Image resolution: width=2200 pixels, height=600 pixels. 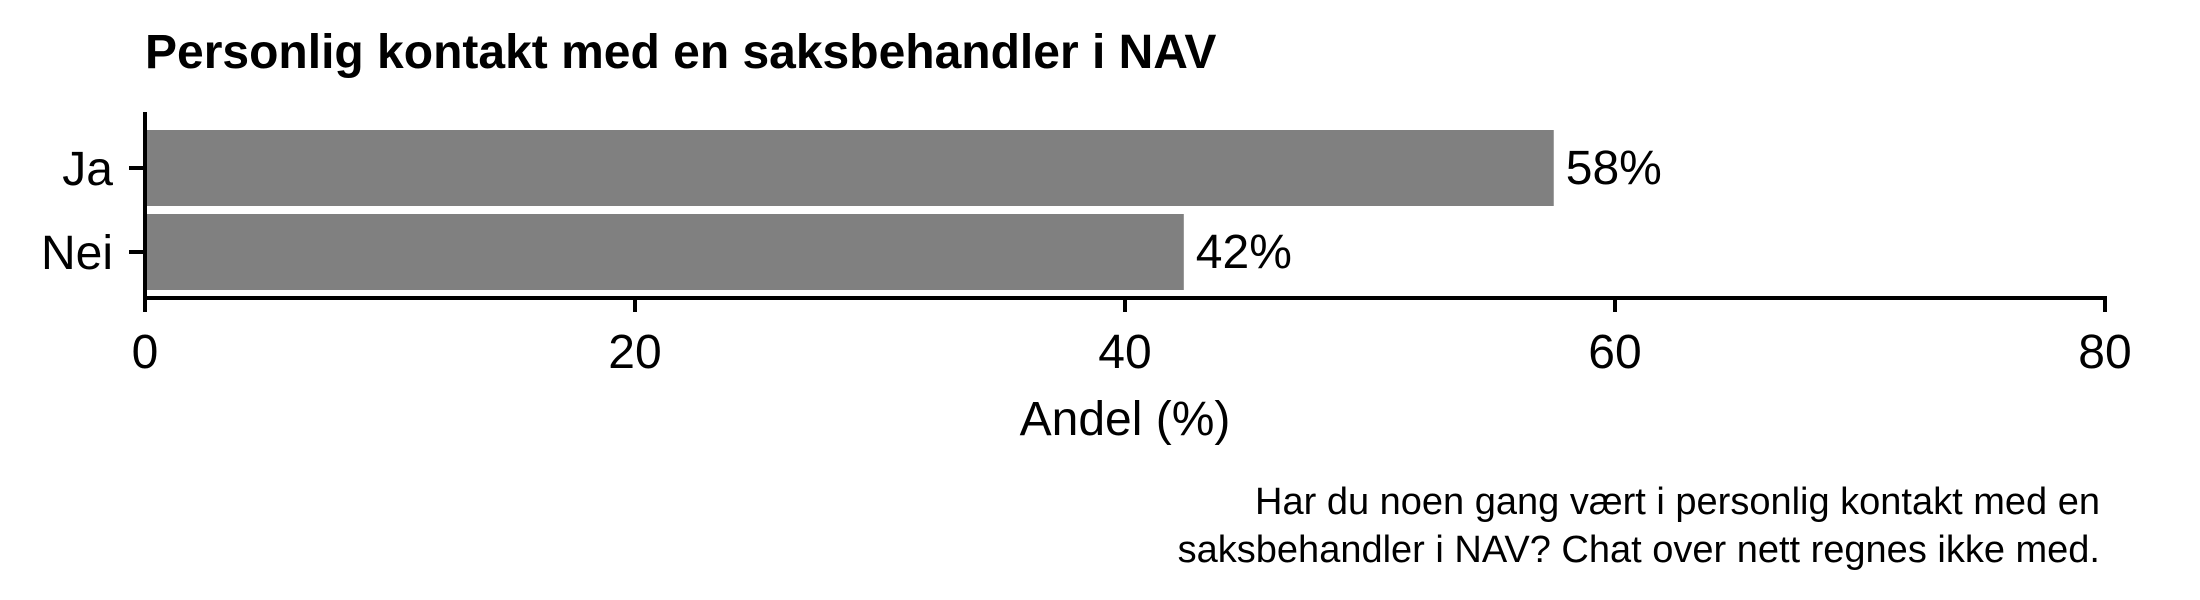 I want to click on x-tick-labels: 0 20 40 60 80, so click(x=1132, y=352).